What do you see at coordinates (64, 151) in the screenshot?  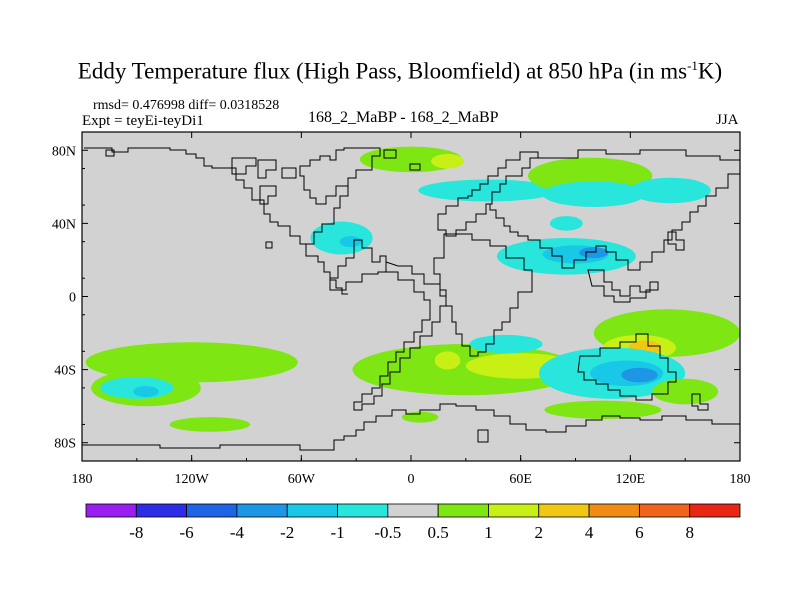 I see `y-tick-label: 80N` at bounding box center [64, 151].